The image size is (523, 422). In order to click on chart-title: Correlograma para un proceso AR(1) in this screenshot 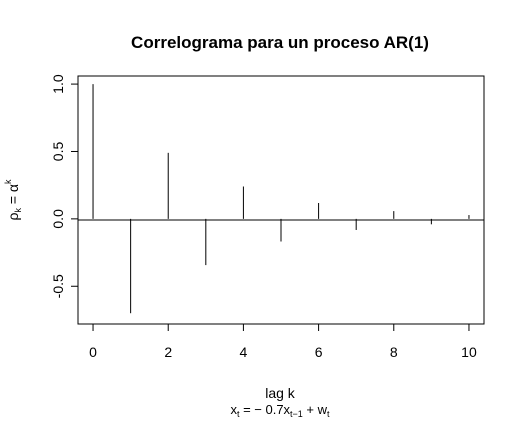, I will do `click(280, 42)`.